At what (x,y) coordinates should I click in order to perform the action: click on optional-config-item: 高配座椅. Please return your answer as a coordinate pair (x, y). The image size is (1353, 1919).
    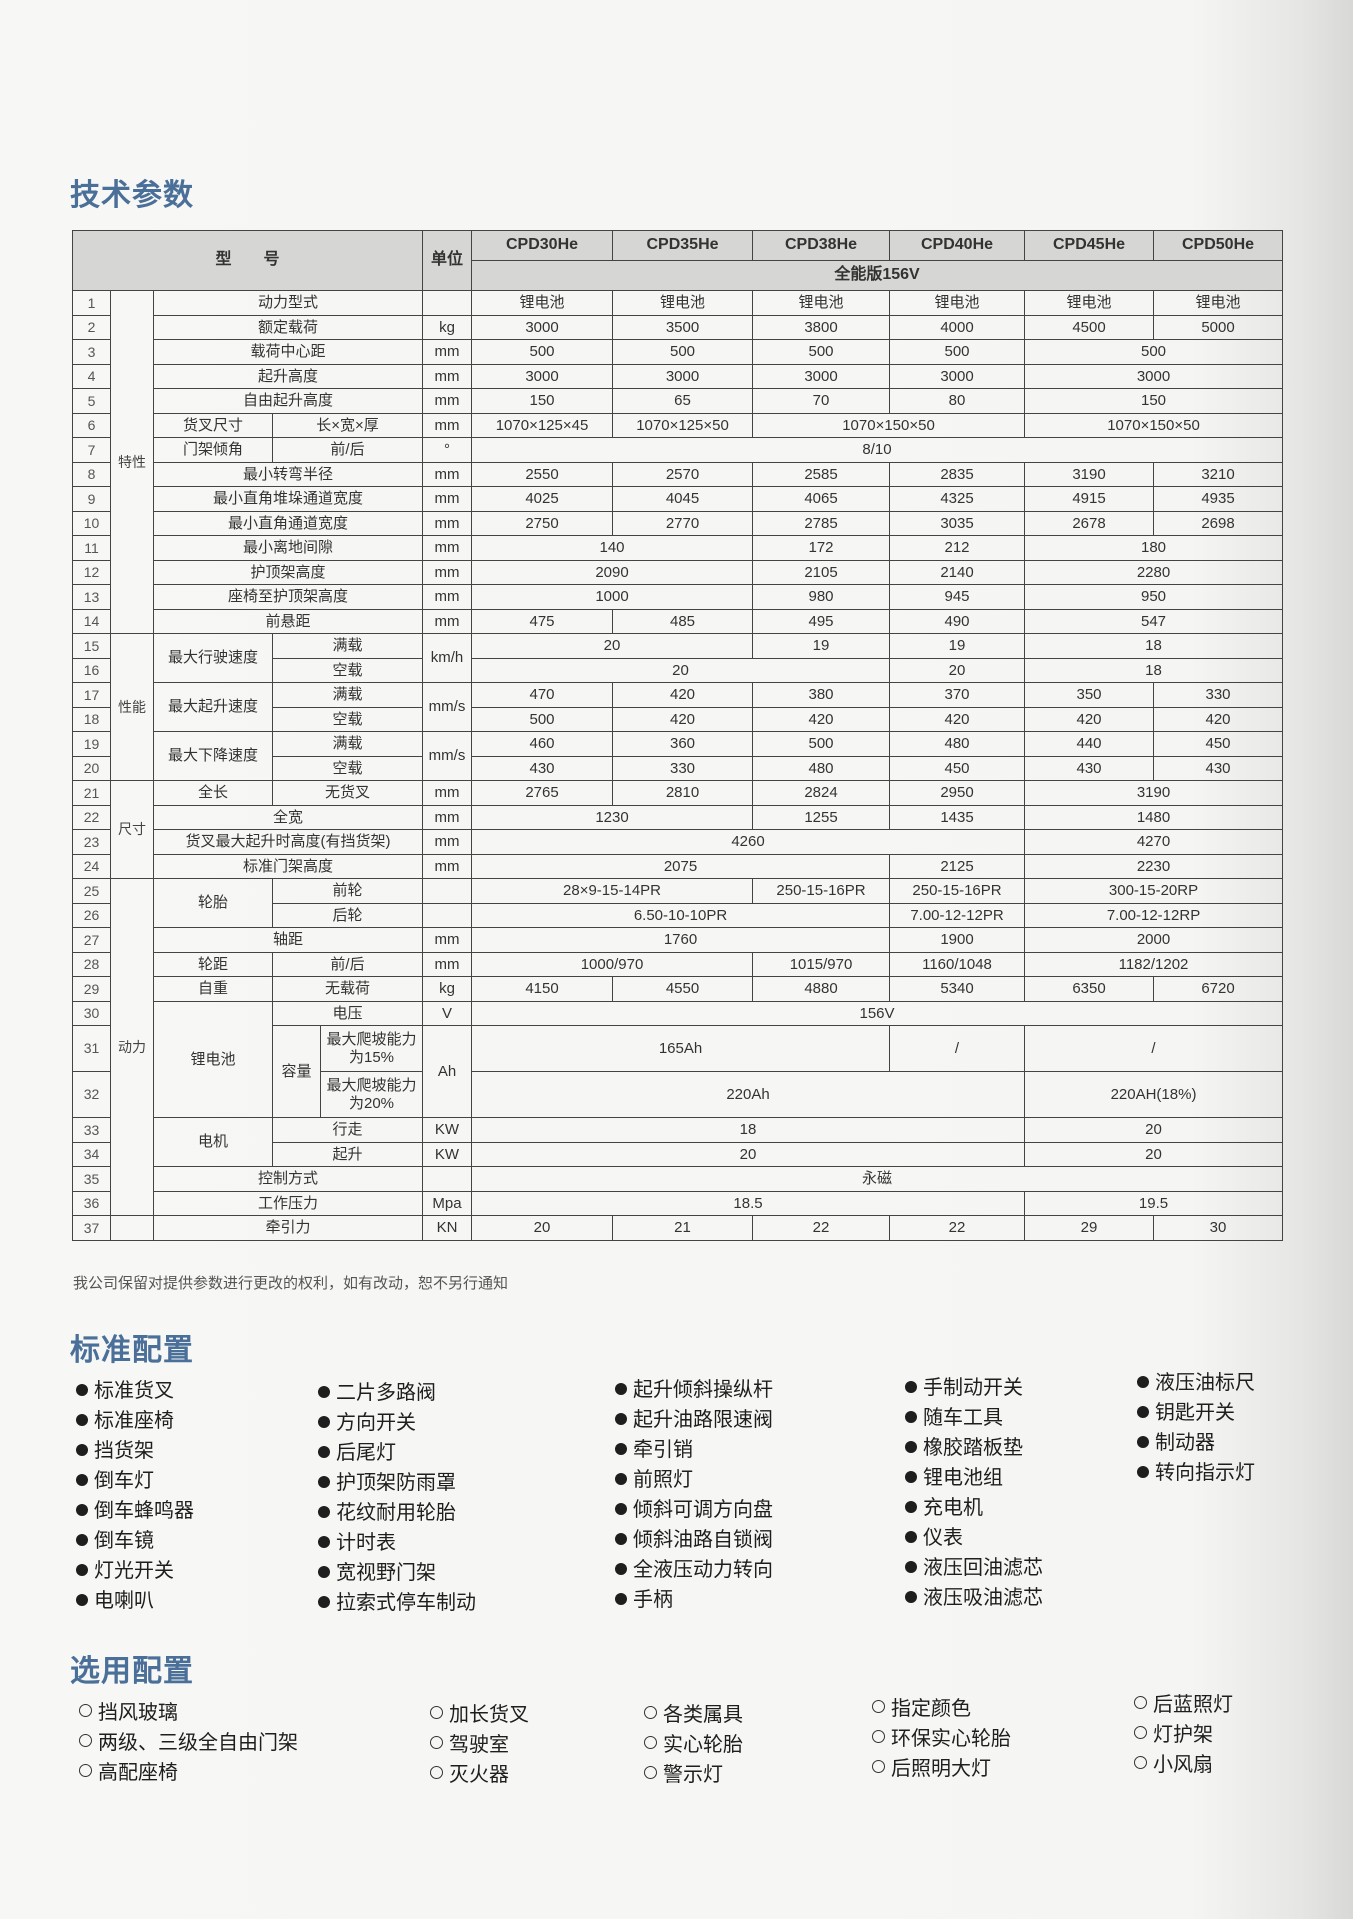
    Looking at the image, I should click on (188, 1772).